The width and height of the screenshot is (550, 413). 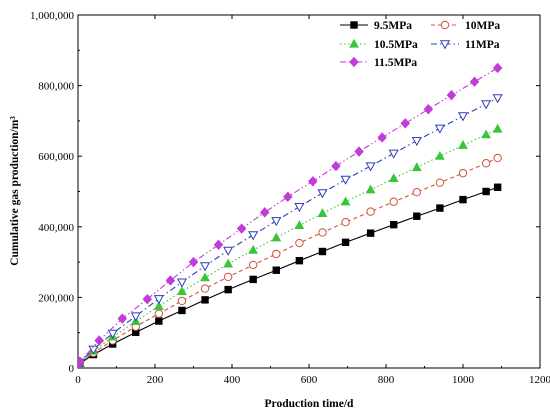 I want to click on legend-item: 9.5MPa, so click(x=376, y=26).